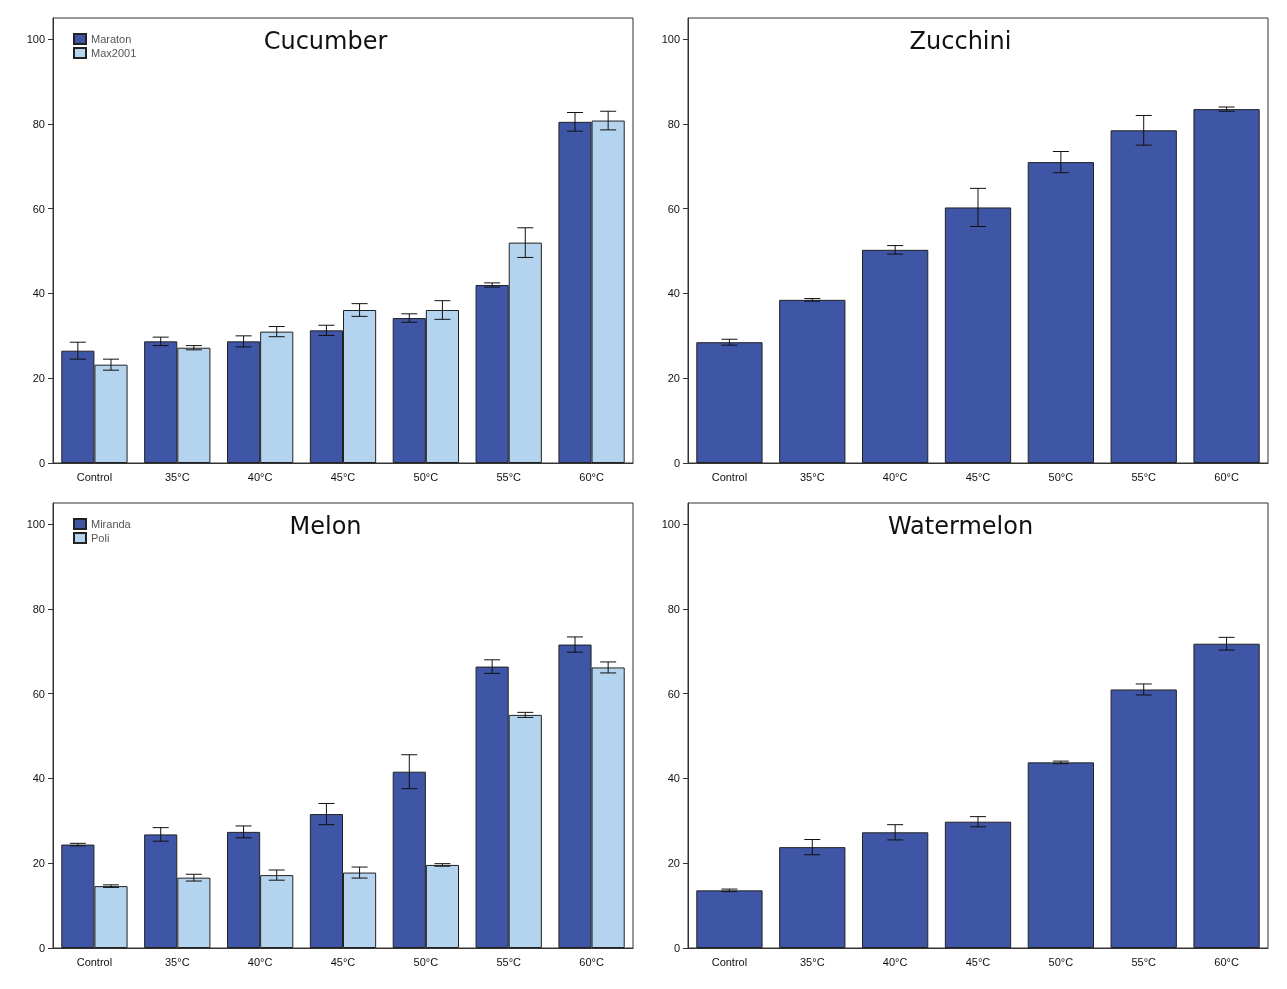  I want to click on chart-title: Watermelon, so click(960, 526).